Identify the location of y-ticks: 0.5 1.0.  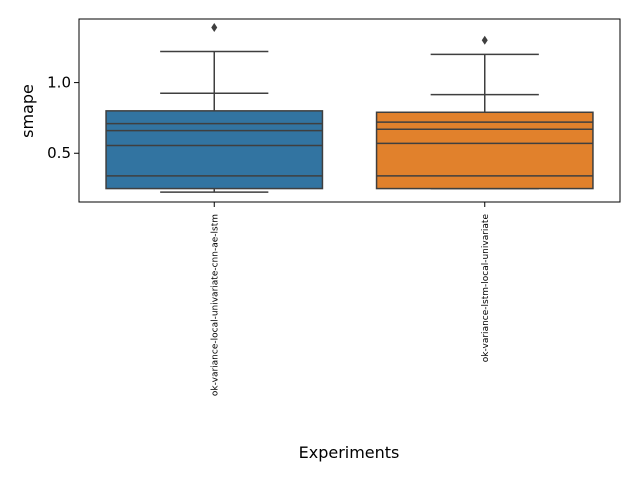
(63, 118).